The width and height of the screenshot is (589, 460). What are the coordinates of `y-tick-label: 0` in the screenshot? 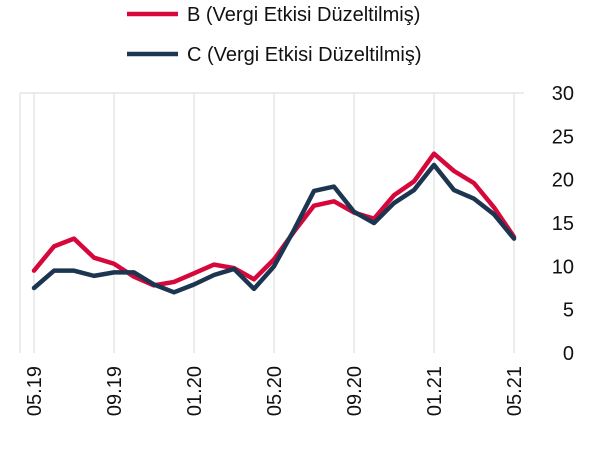 It's located at (568, 354).